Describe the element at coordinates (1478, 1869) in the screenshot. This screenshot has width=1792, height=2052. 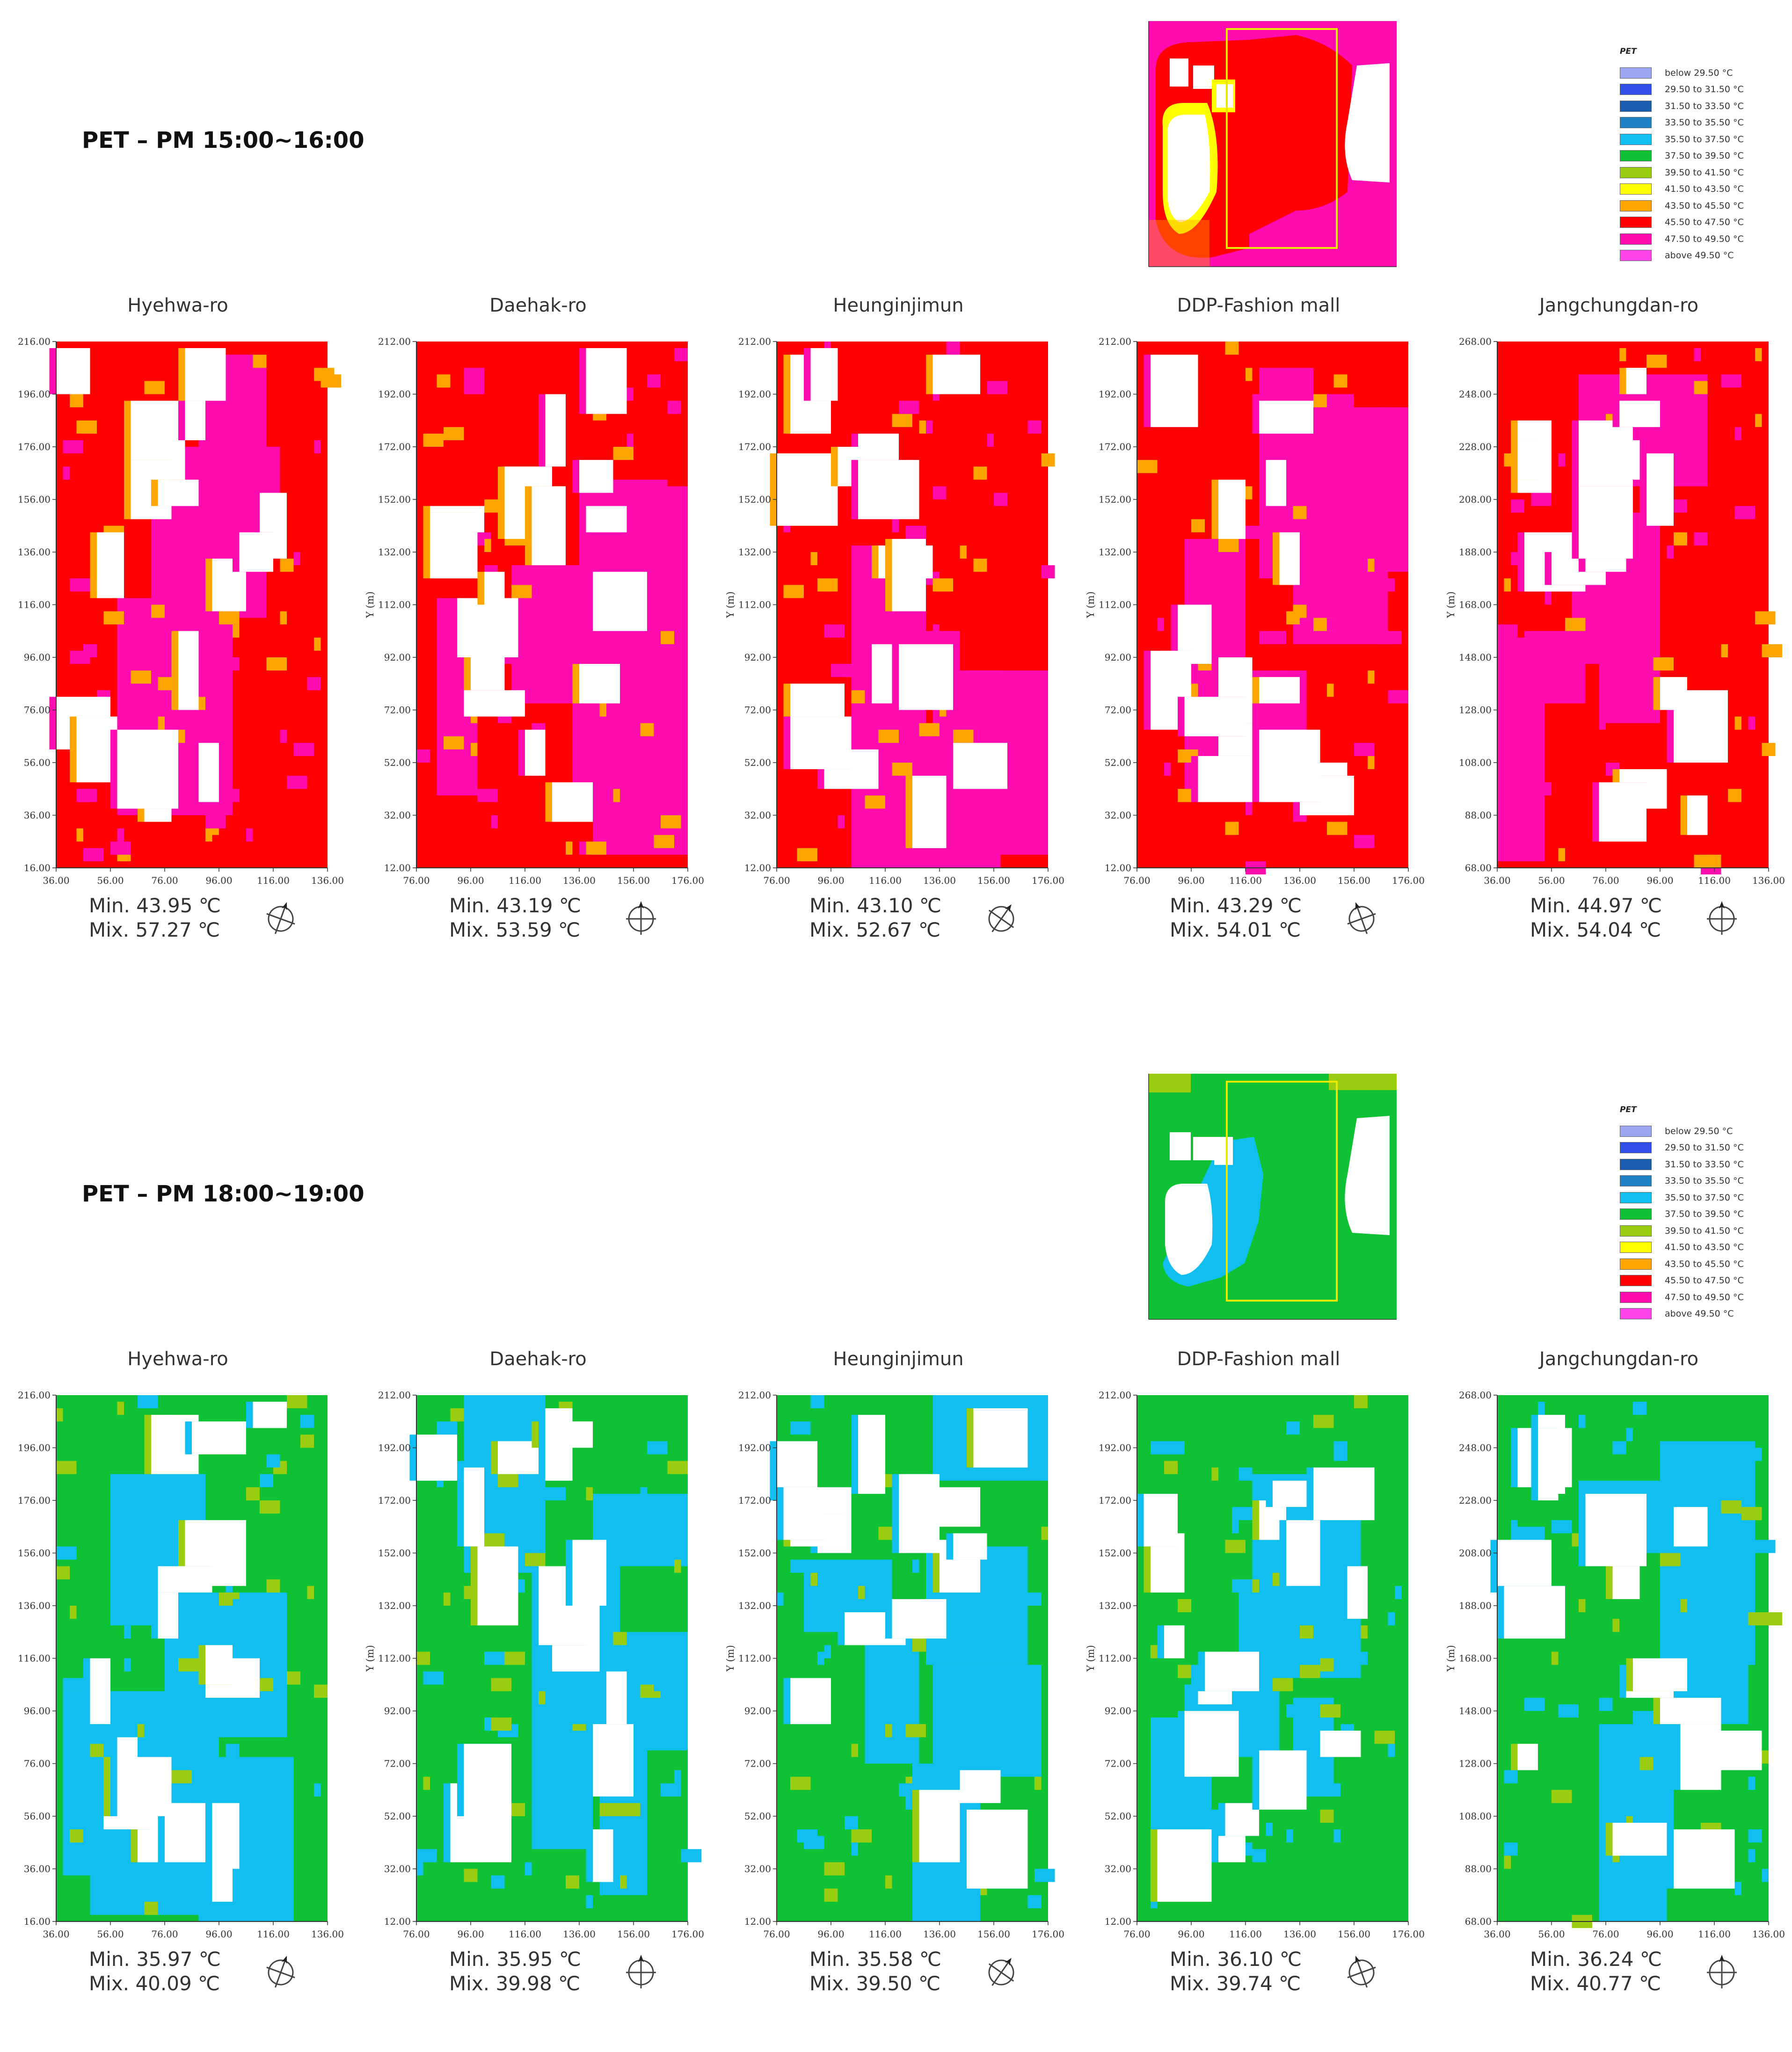
I see `y-tick-label: 88.00` at that location.